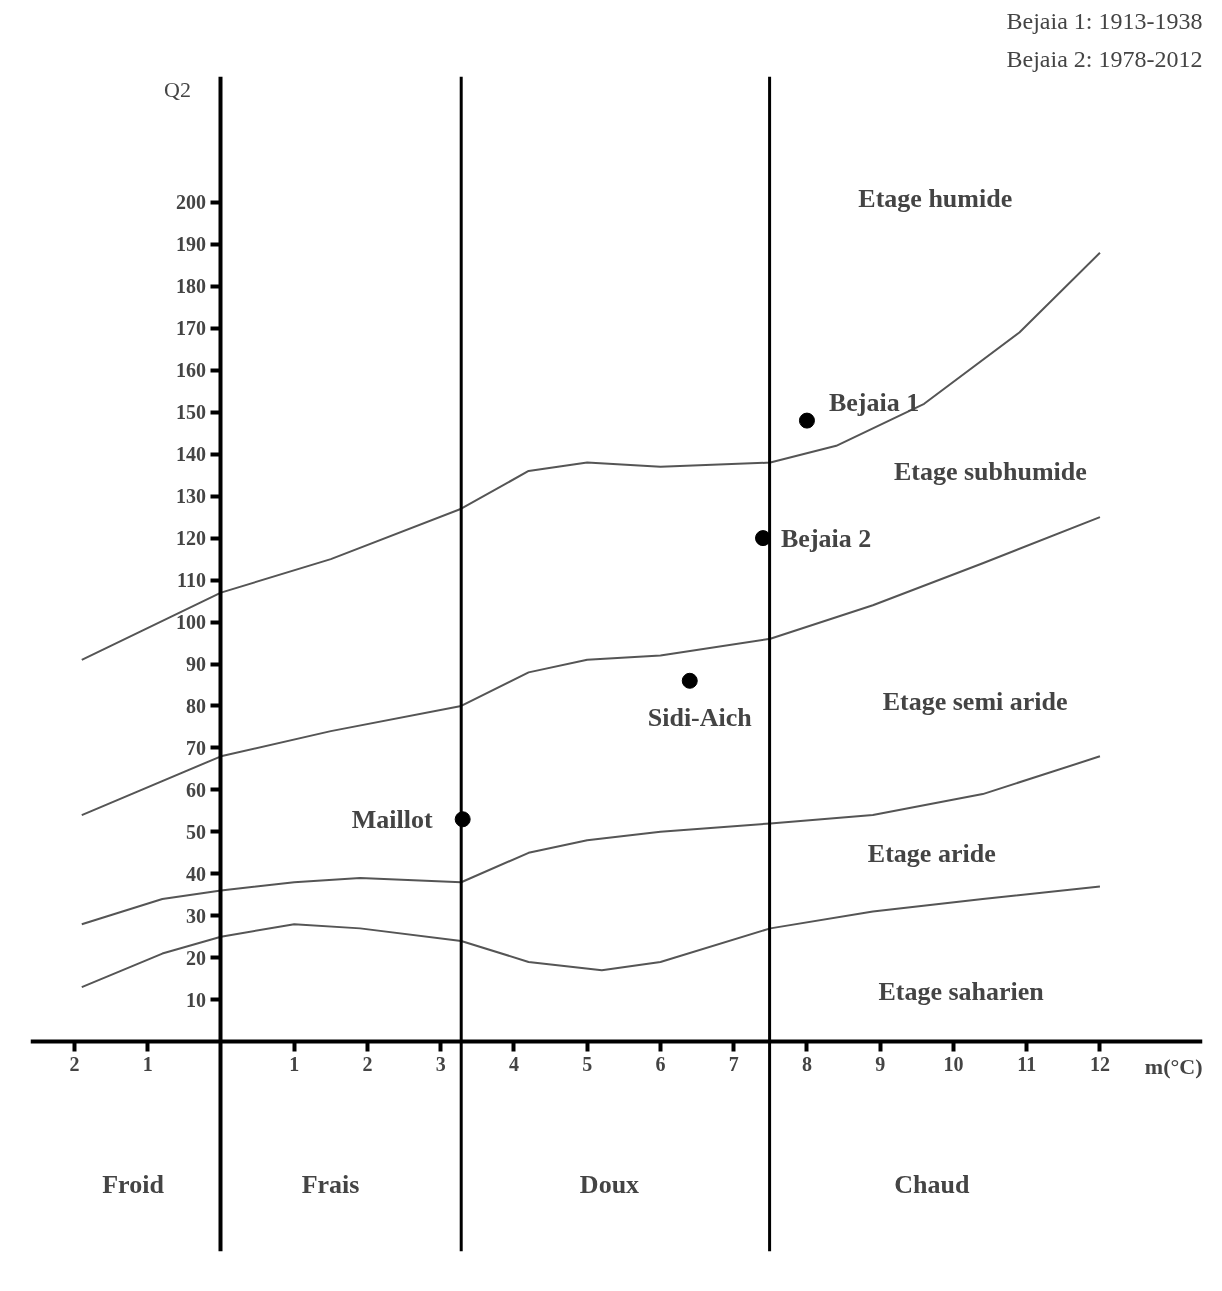 The height and width of the screenshot is (1291, 1222). I want to click on y-tick-label: 40, so click(195, 873).